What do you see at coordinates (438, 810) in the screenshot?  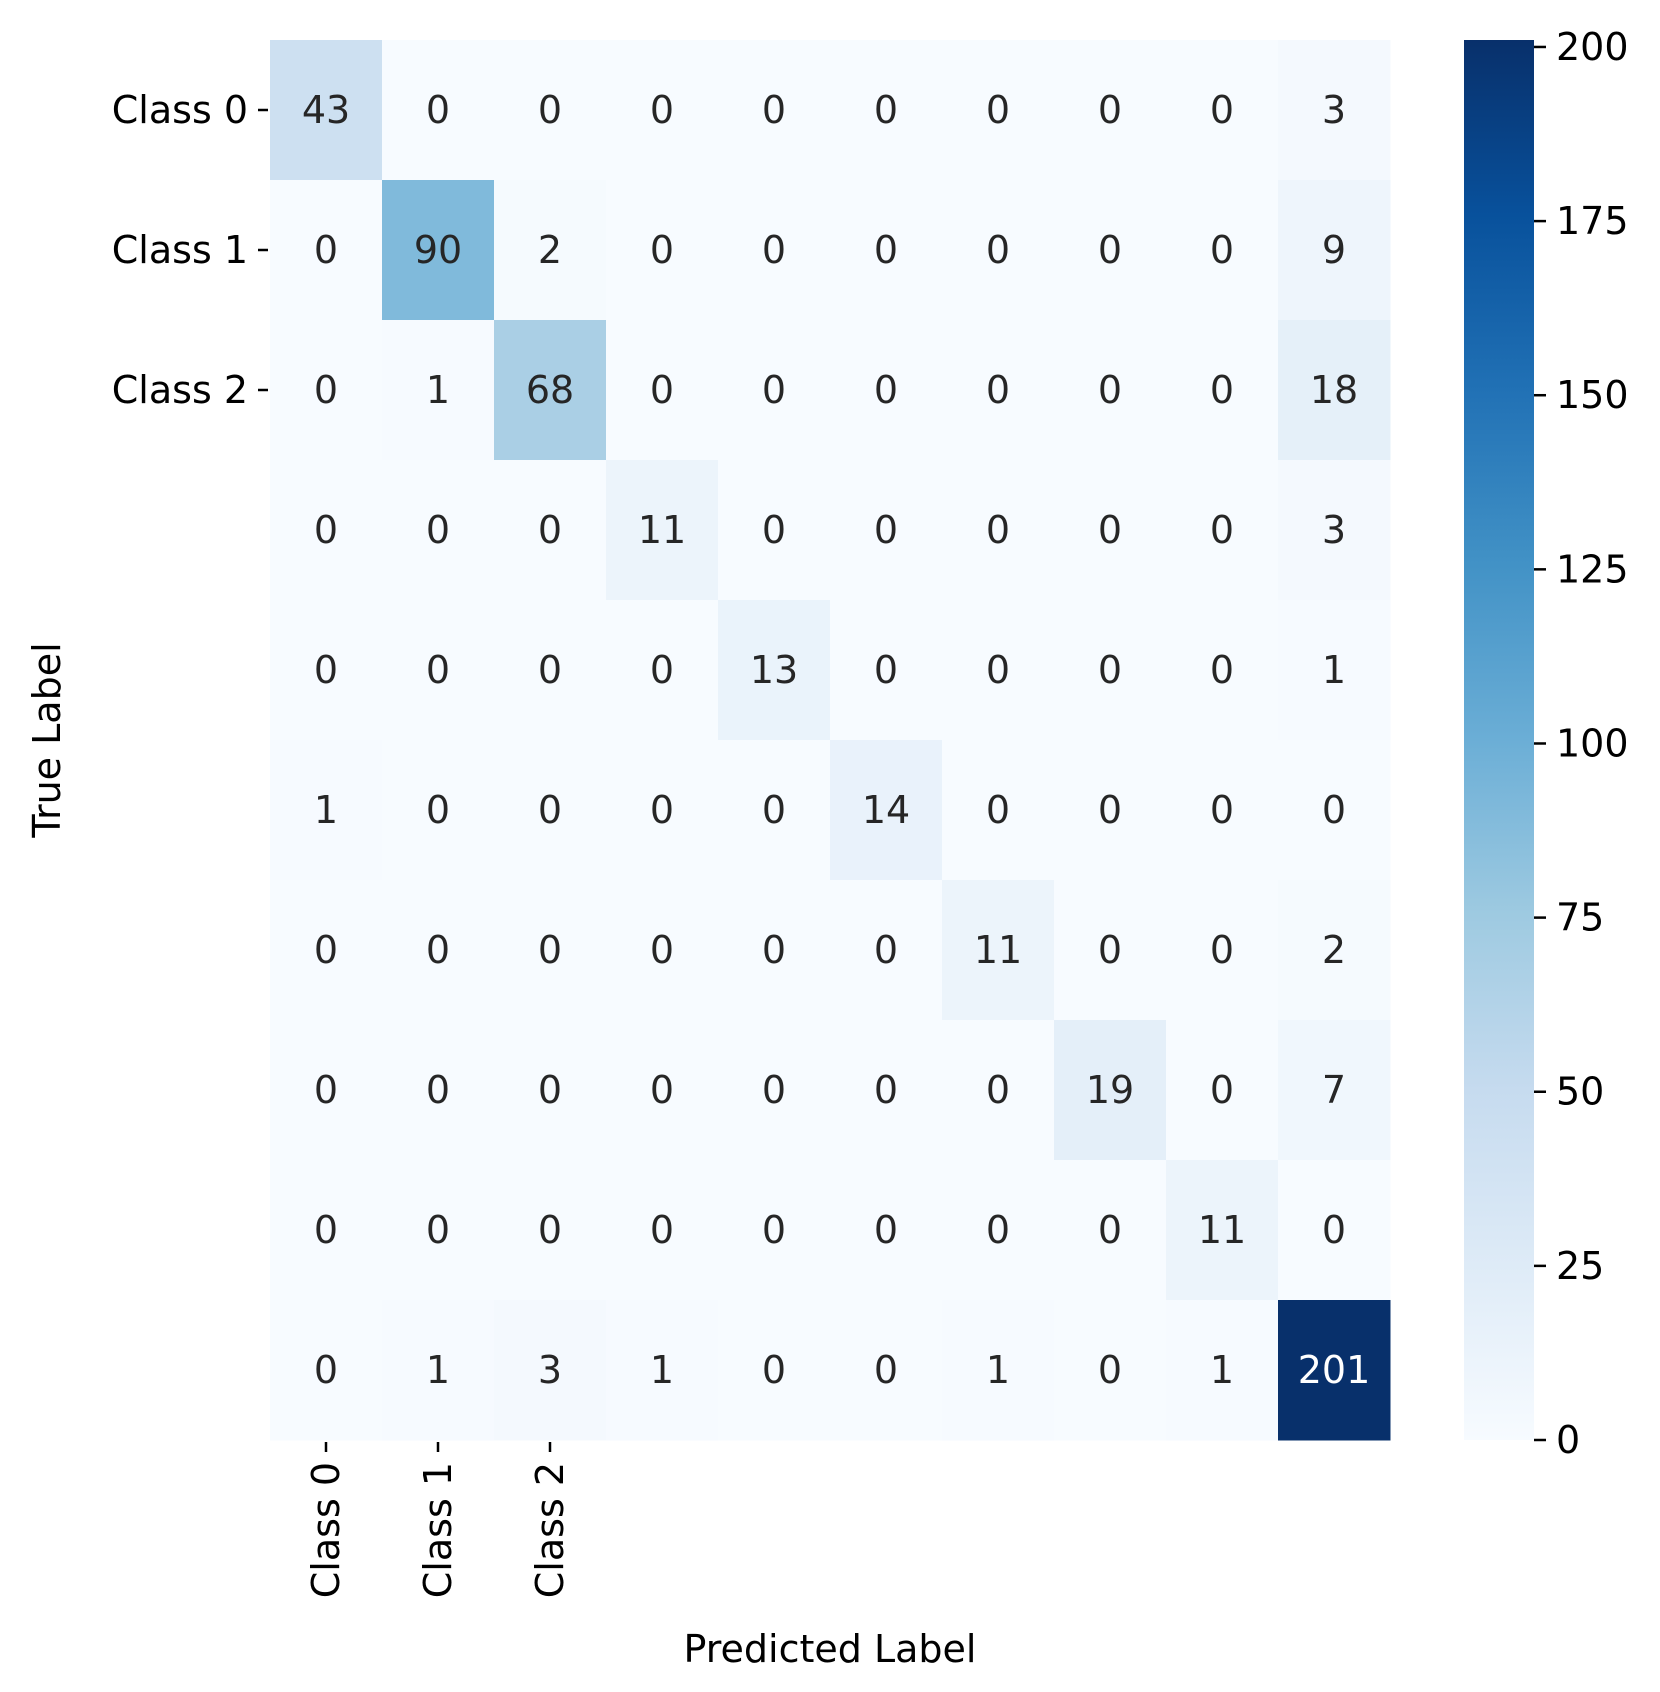 I see `cell-value-r5-c1: 0` at bounding box center [438, 810].